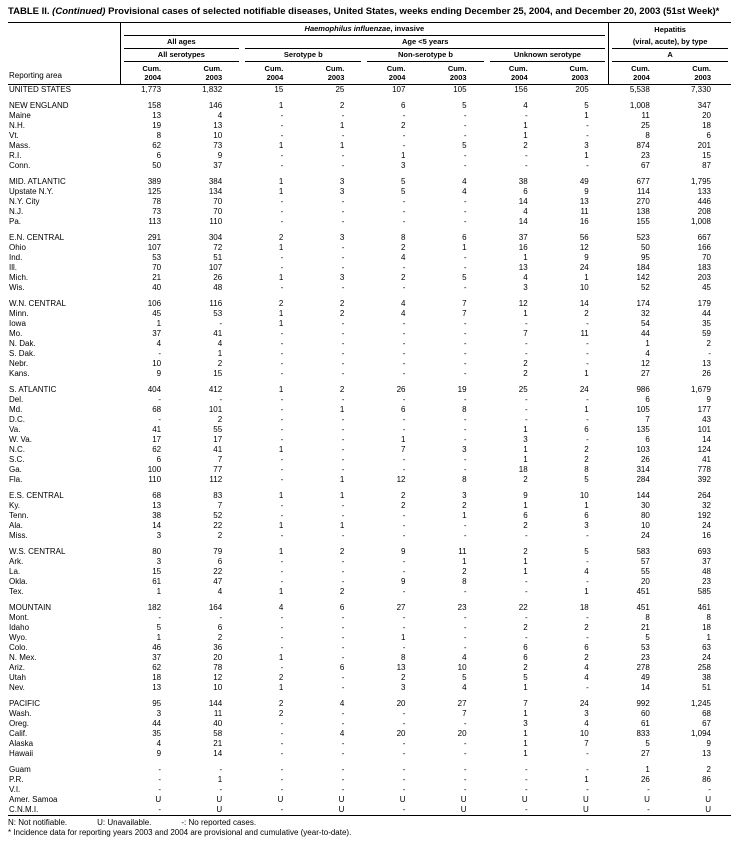 The image size is (739, 857). I want to click on value-cell: 9, so click(403, 551).